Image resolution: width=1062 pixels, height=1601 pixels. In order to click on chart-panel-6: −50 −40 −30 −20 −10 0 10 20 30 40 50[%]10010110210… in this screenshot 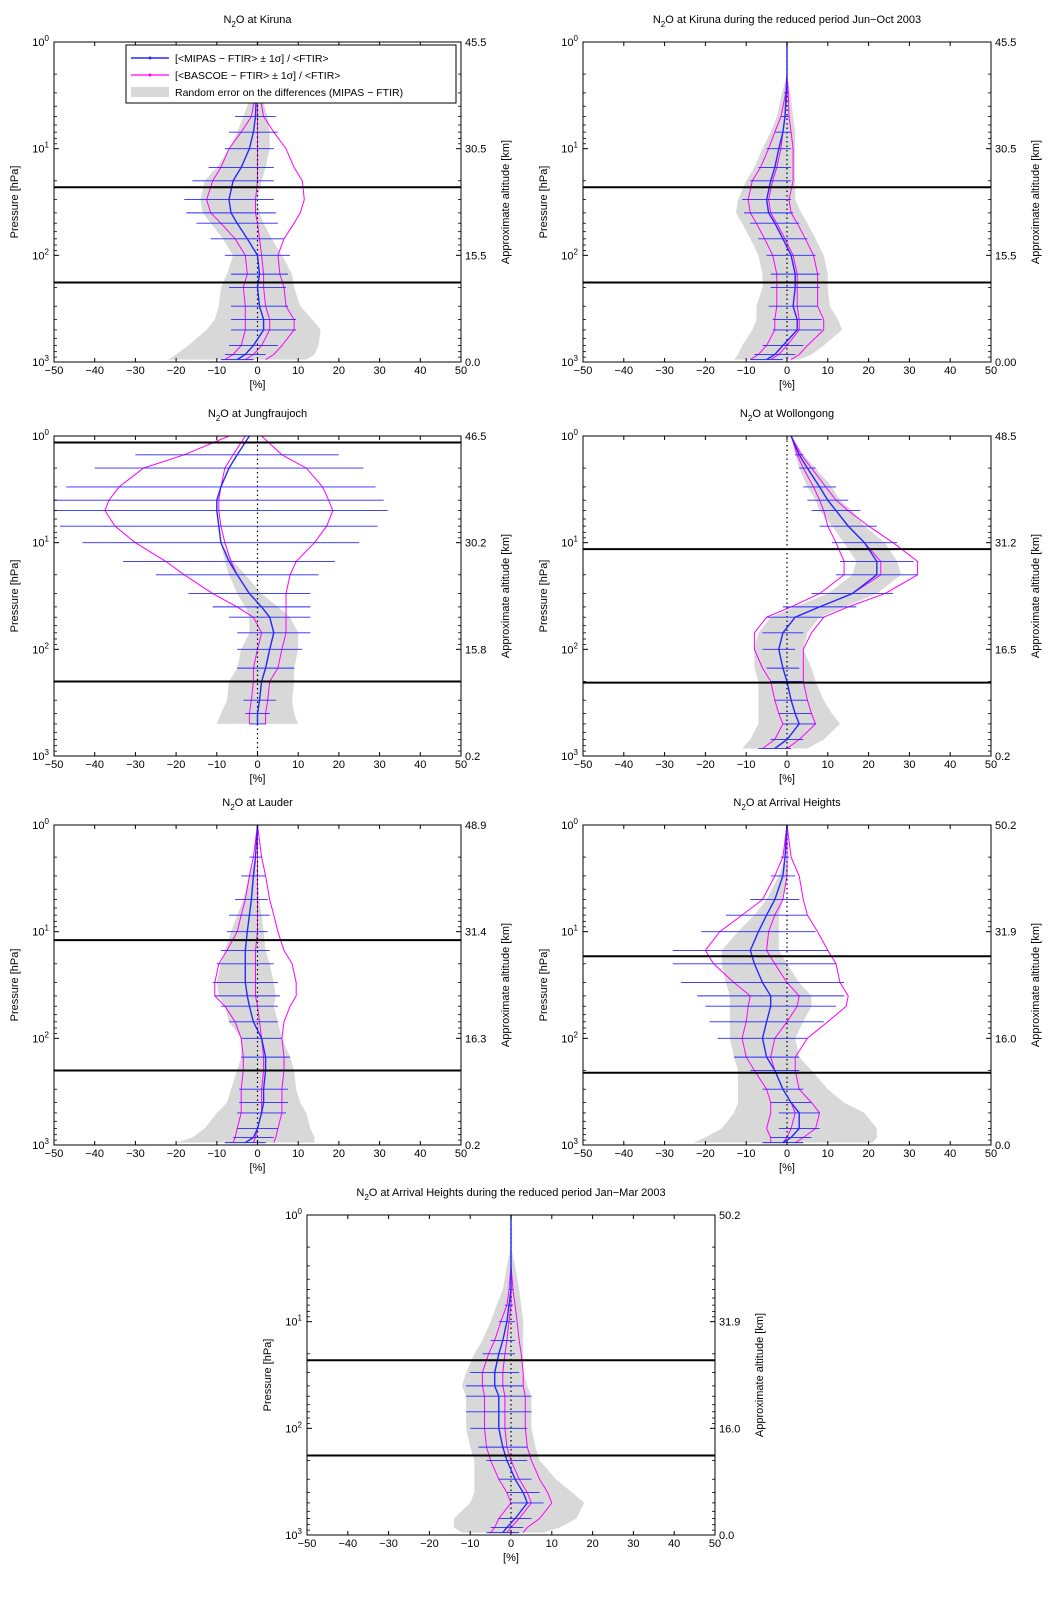, I will do `click(790, 985)`.